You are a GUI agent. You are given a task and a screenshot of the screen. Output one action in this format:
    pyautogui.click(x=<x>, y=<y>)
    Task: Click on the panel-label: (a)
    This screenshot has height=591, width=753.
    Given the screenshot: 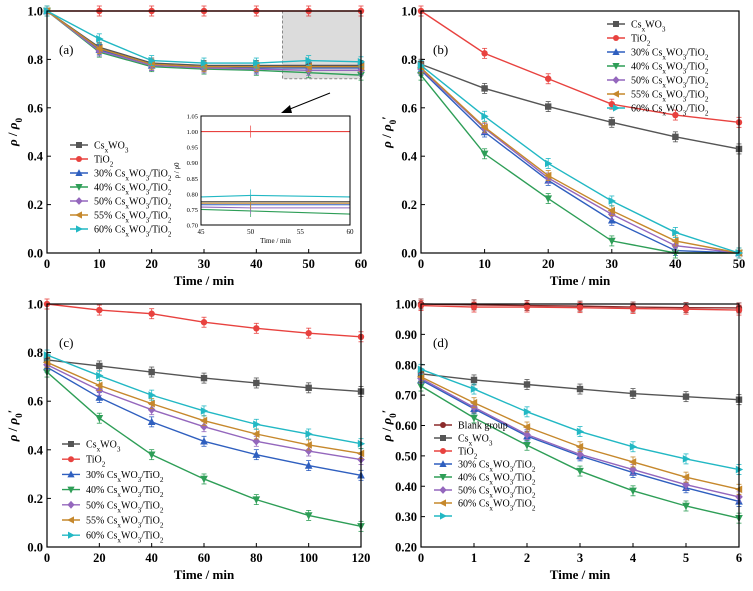 What is the action you would take?
    pyautogui.click(x=66, y=49)
    